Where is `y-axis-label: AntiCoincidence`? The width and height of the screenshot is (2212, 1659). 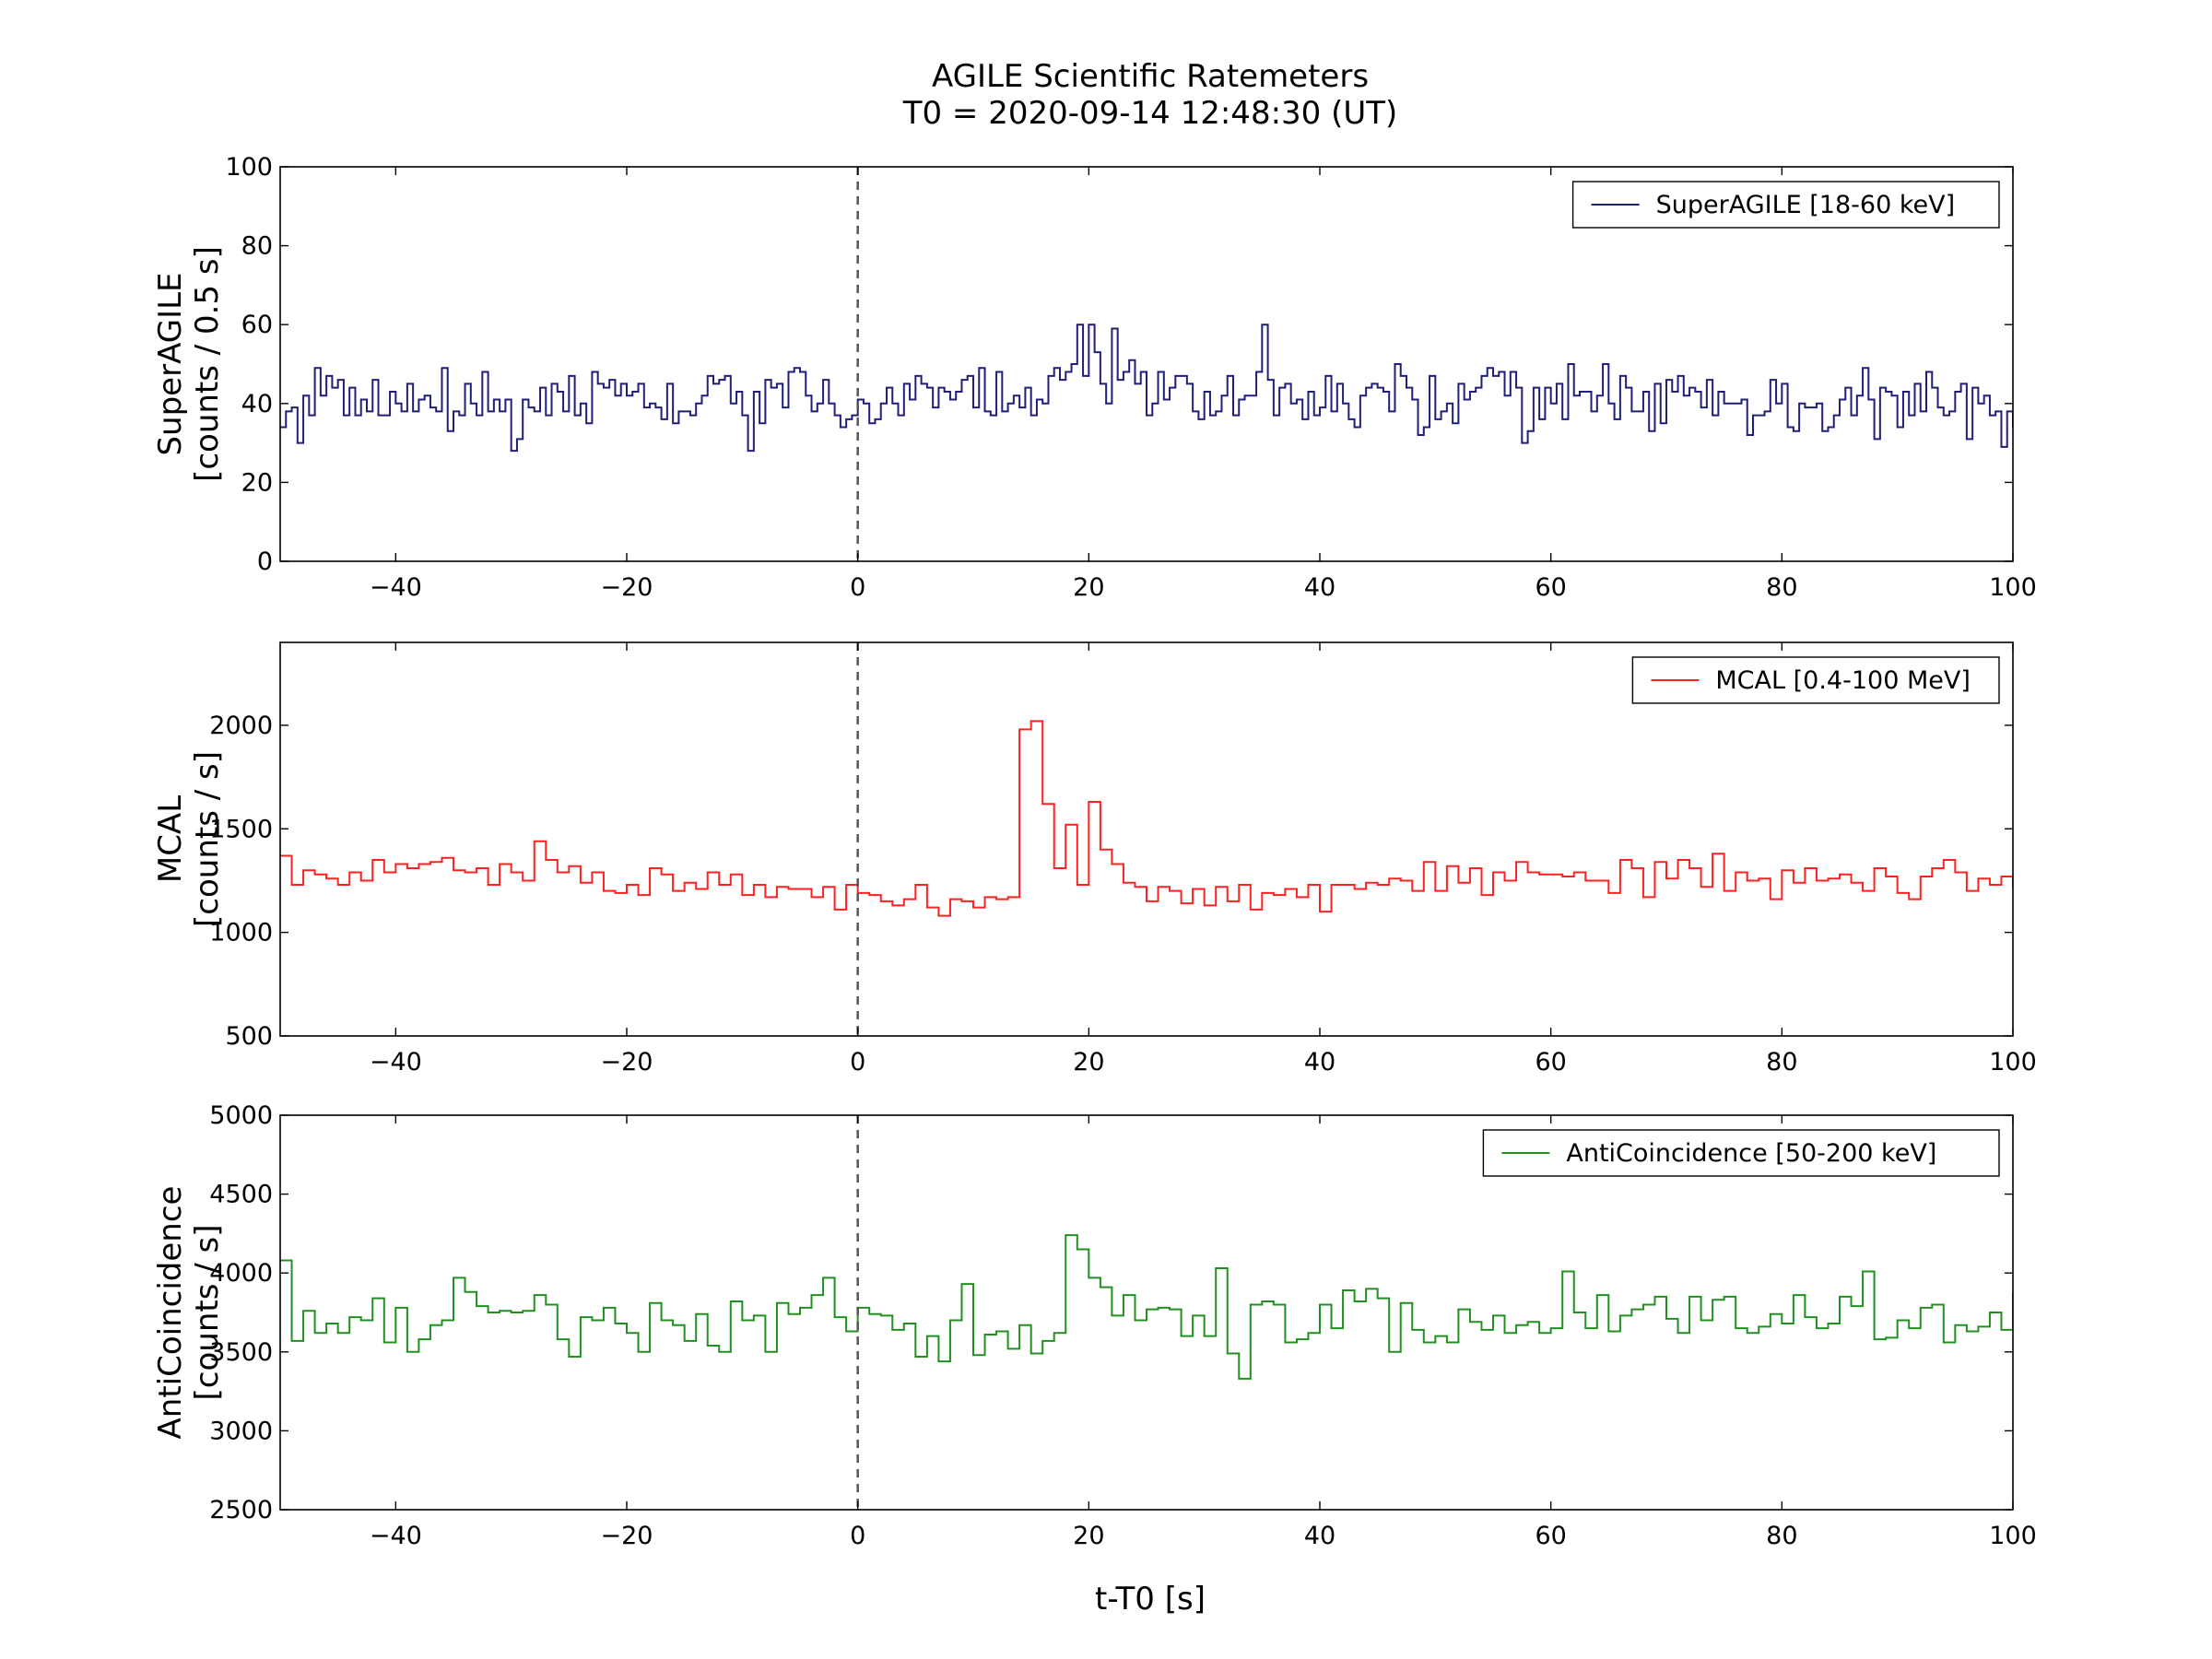
y-axis-label: AntiCoincidence is located at coordinates (170, 1313).